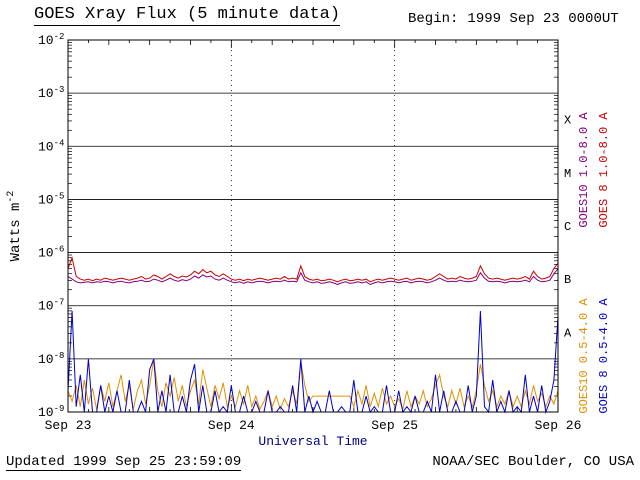 This screenshot has width=640, height=480. Describe the element at coordinates (51, 146) in the screenshot. I see `y-tick-label: 10⁻⁴` at that location.